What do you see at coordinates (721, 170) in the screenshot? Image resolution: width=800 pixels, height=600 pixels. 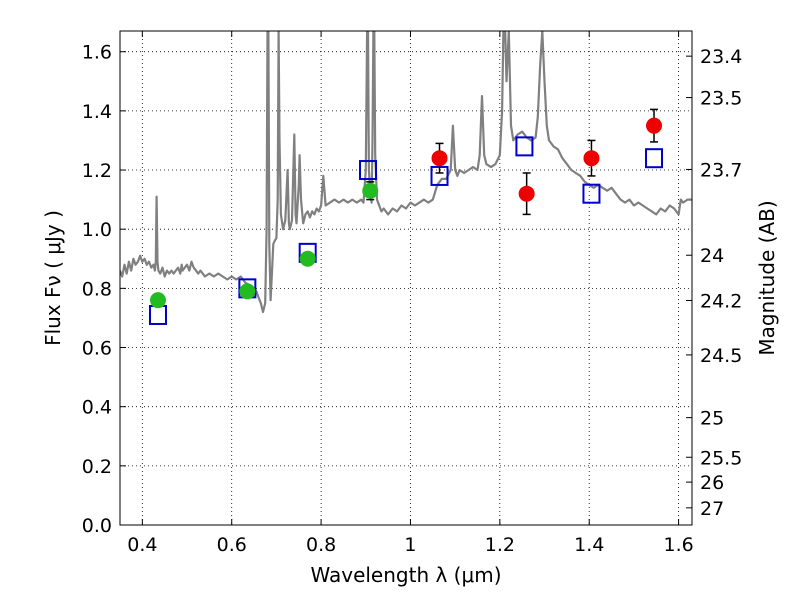 I see `right-tick-label: 23.7` at bounding box center [721, 170].